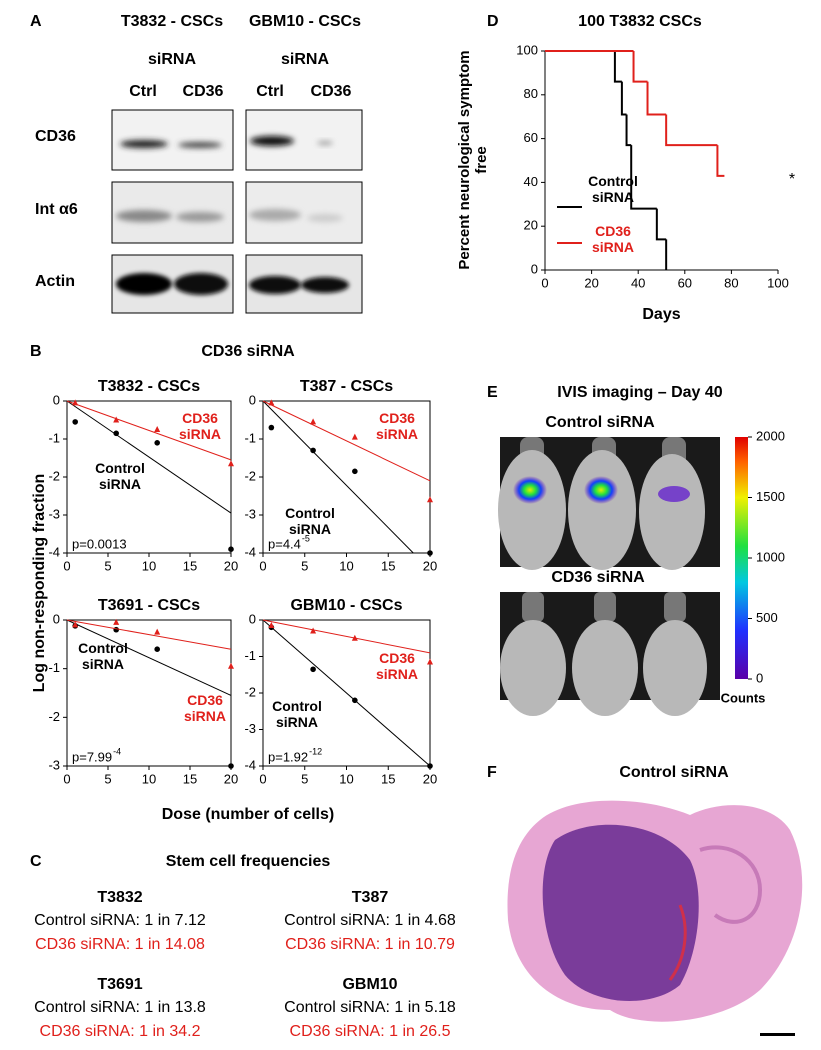 The width and height of the screenshot is (821, 1050). I want to click on cd36-frequency: CD36 siRNA: 1 in 10.79, so click(370, 944).